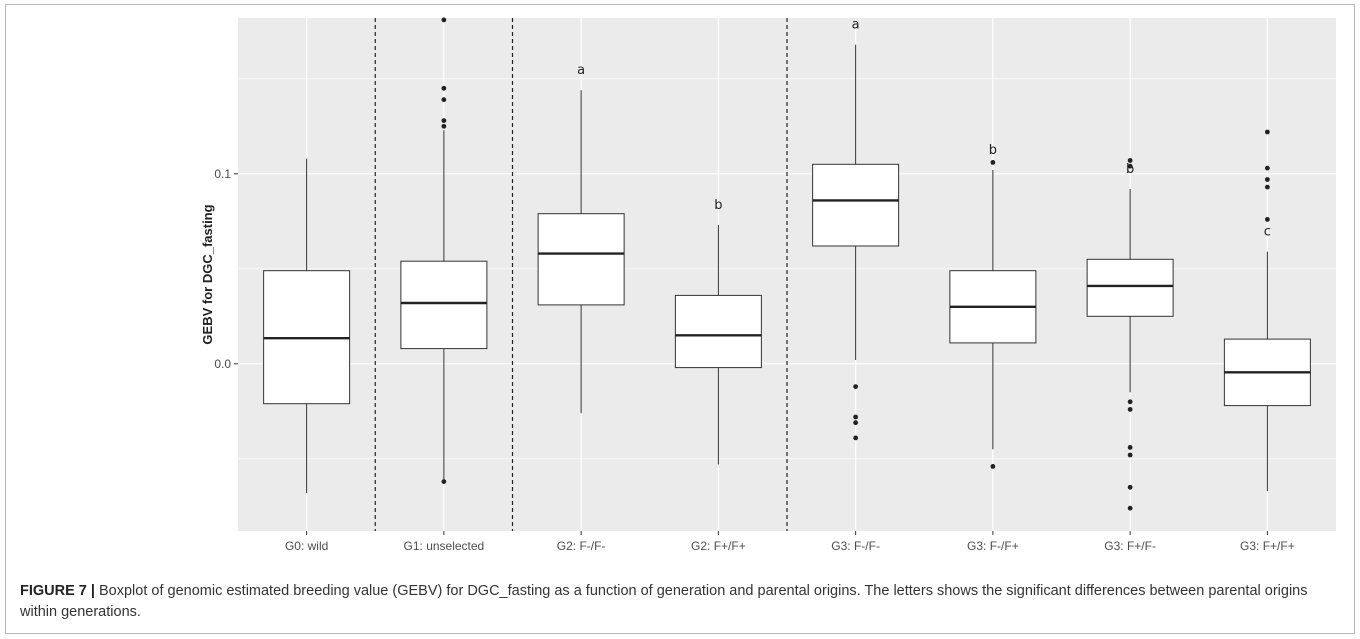 The width and height of the screenshot is (1360, 639). Describe the element at coordinates (1130, 546) in the screenshot. I see `x-tick-label: G3: F+/F-` at that location.